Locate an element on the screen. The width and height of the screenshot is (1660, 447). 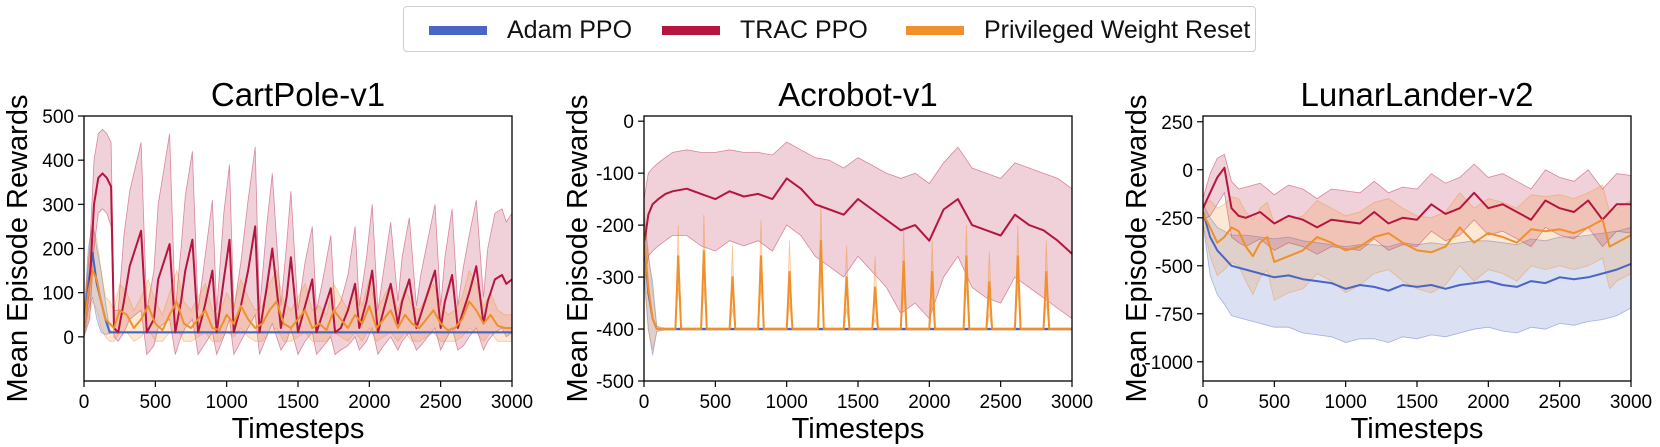
y-tick-label: -300 is located at coordinates (615, 278).